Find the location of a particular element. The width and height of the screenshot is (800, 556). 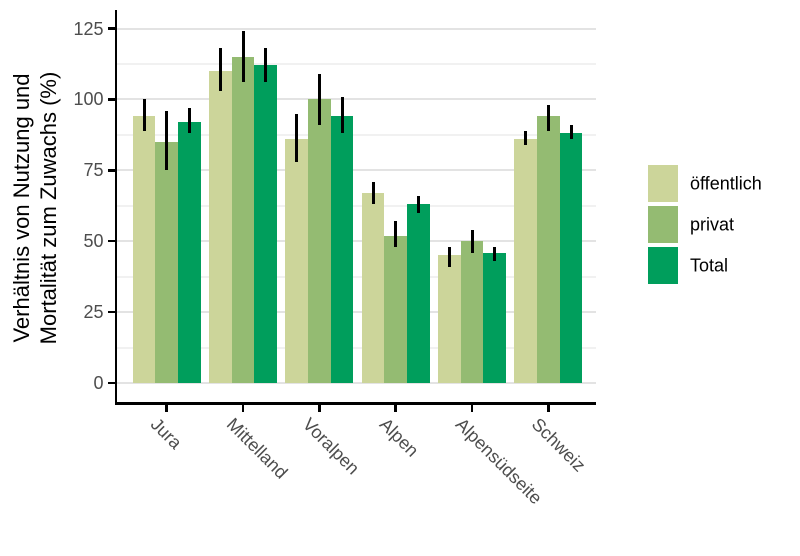

bar-privat-Voralpen is located at coordinates (319, 241).